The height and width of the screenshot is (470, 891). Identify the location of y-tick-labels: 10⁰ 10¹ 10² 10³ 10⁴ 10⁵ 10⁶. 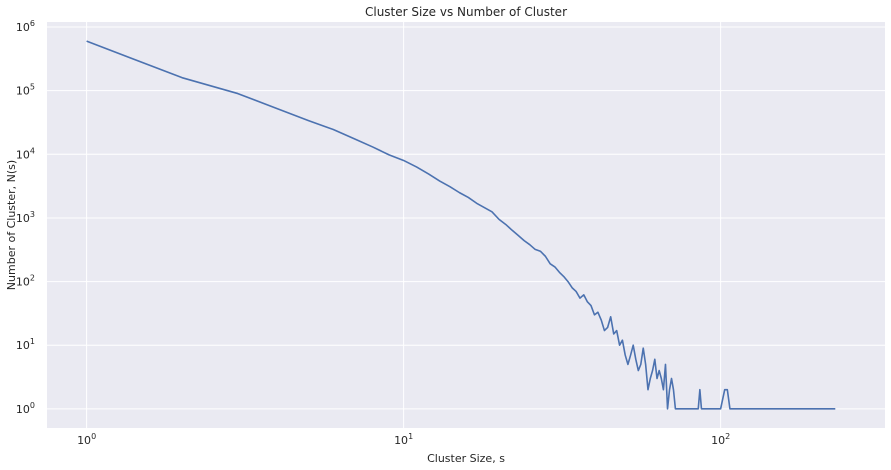
(25, 217).